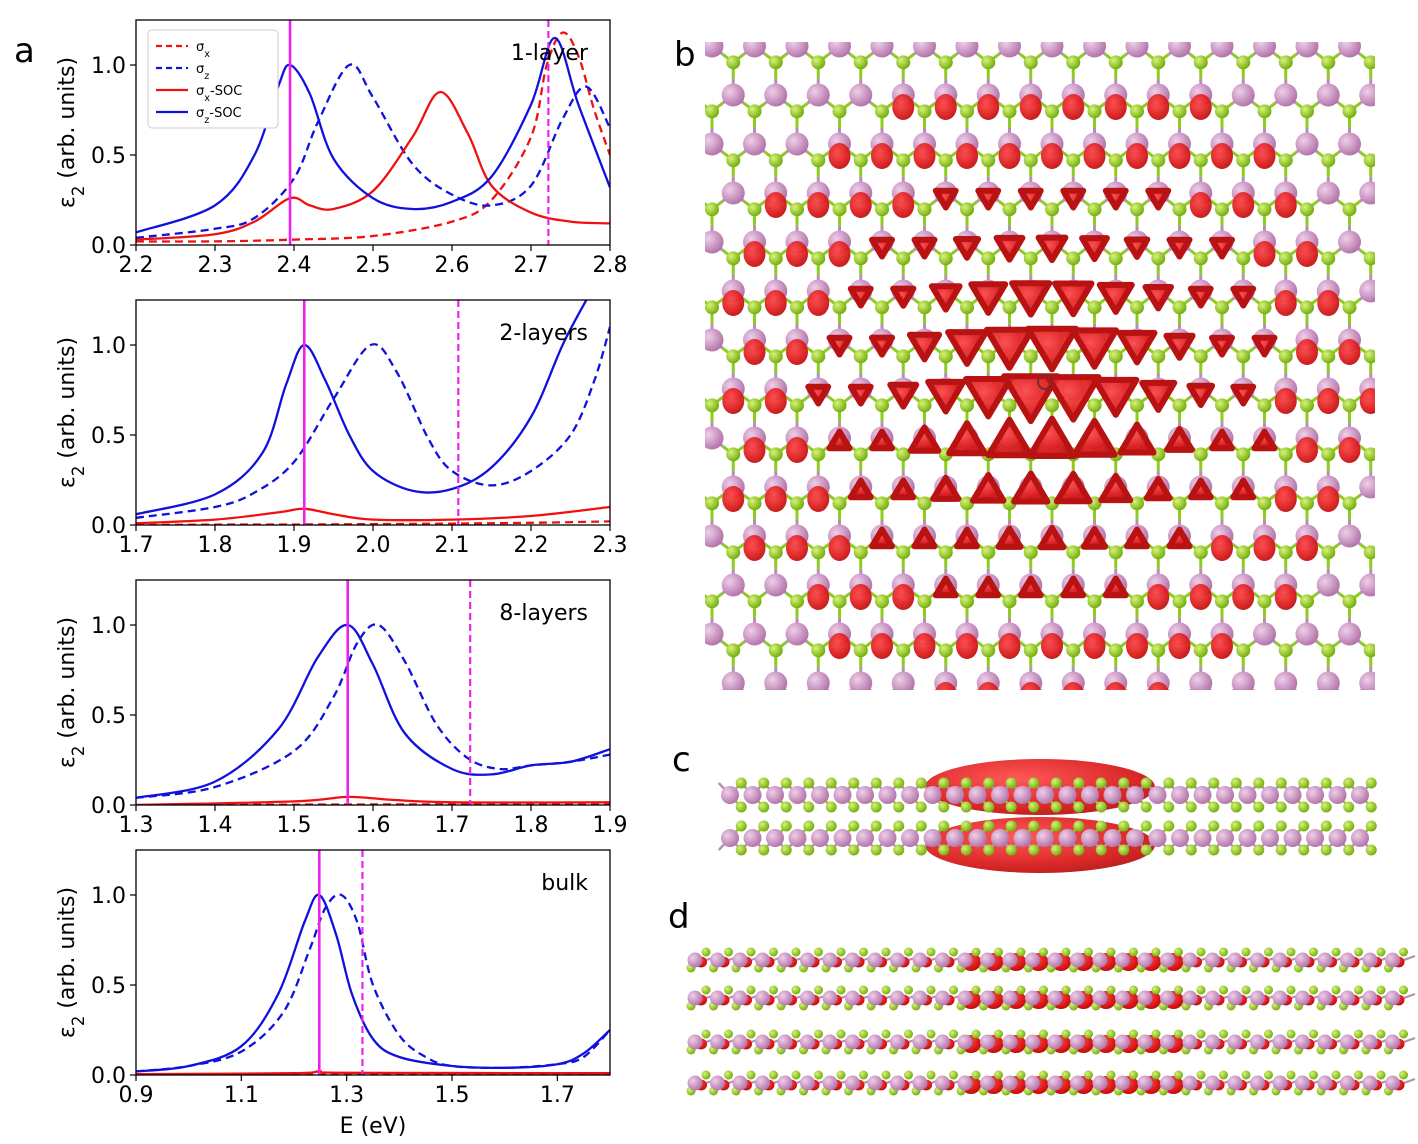 This screenshot has width=1418, height=1144. What do you see at coordinates (679, 917) in the screenshot?
I see `panel-label-d: d` at bounding box center [679, 917].